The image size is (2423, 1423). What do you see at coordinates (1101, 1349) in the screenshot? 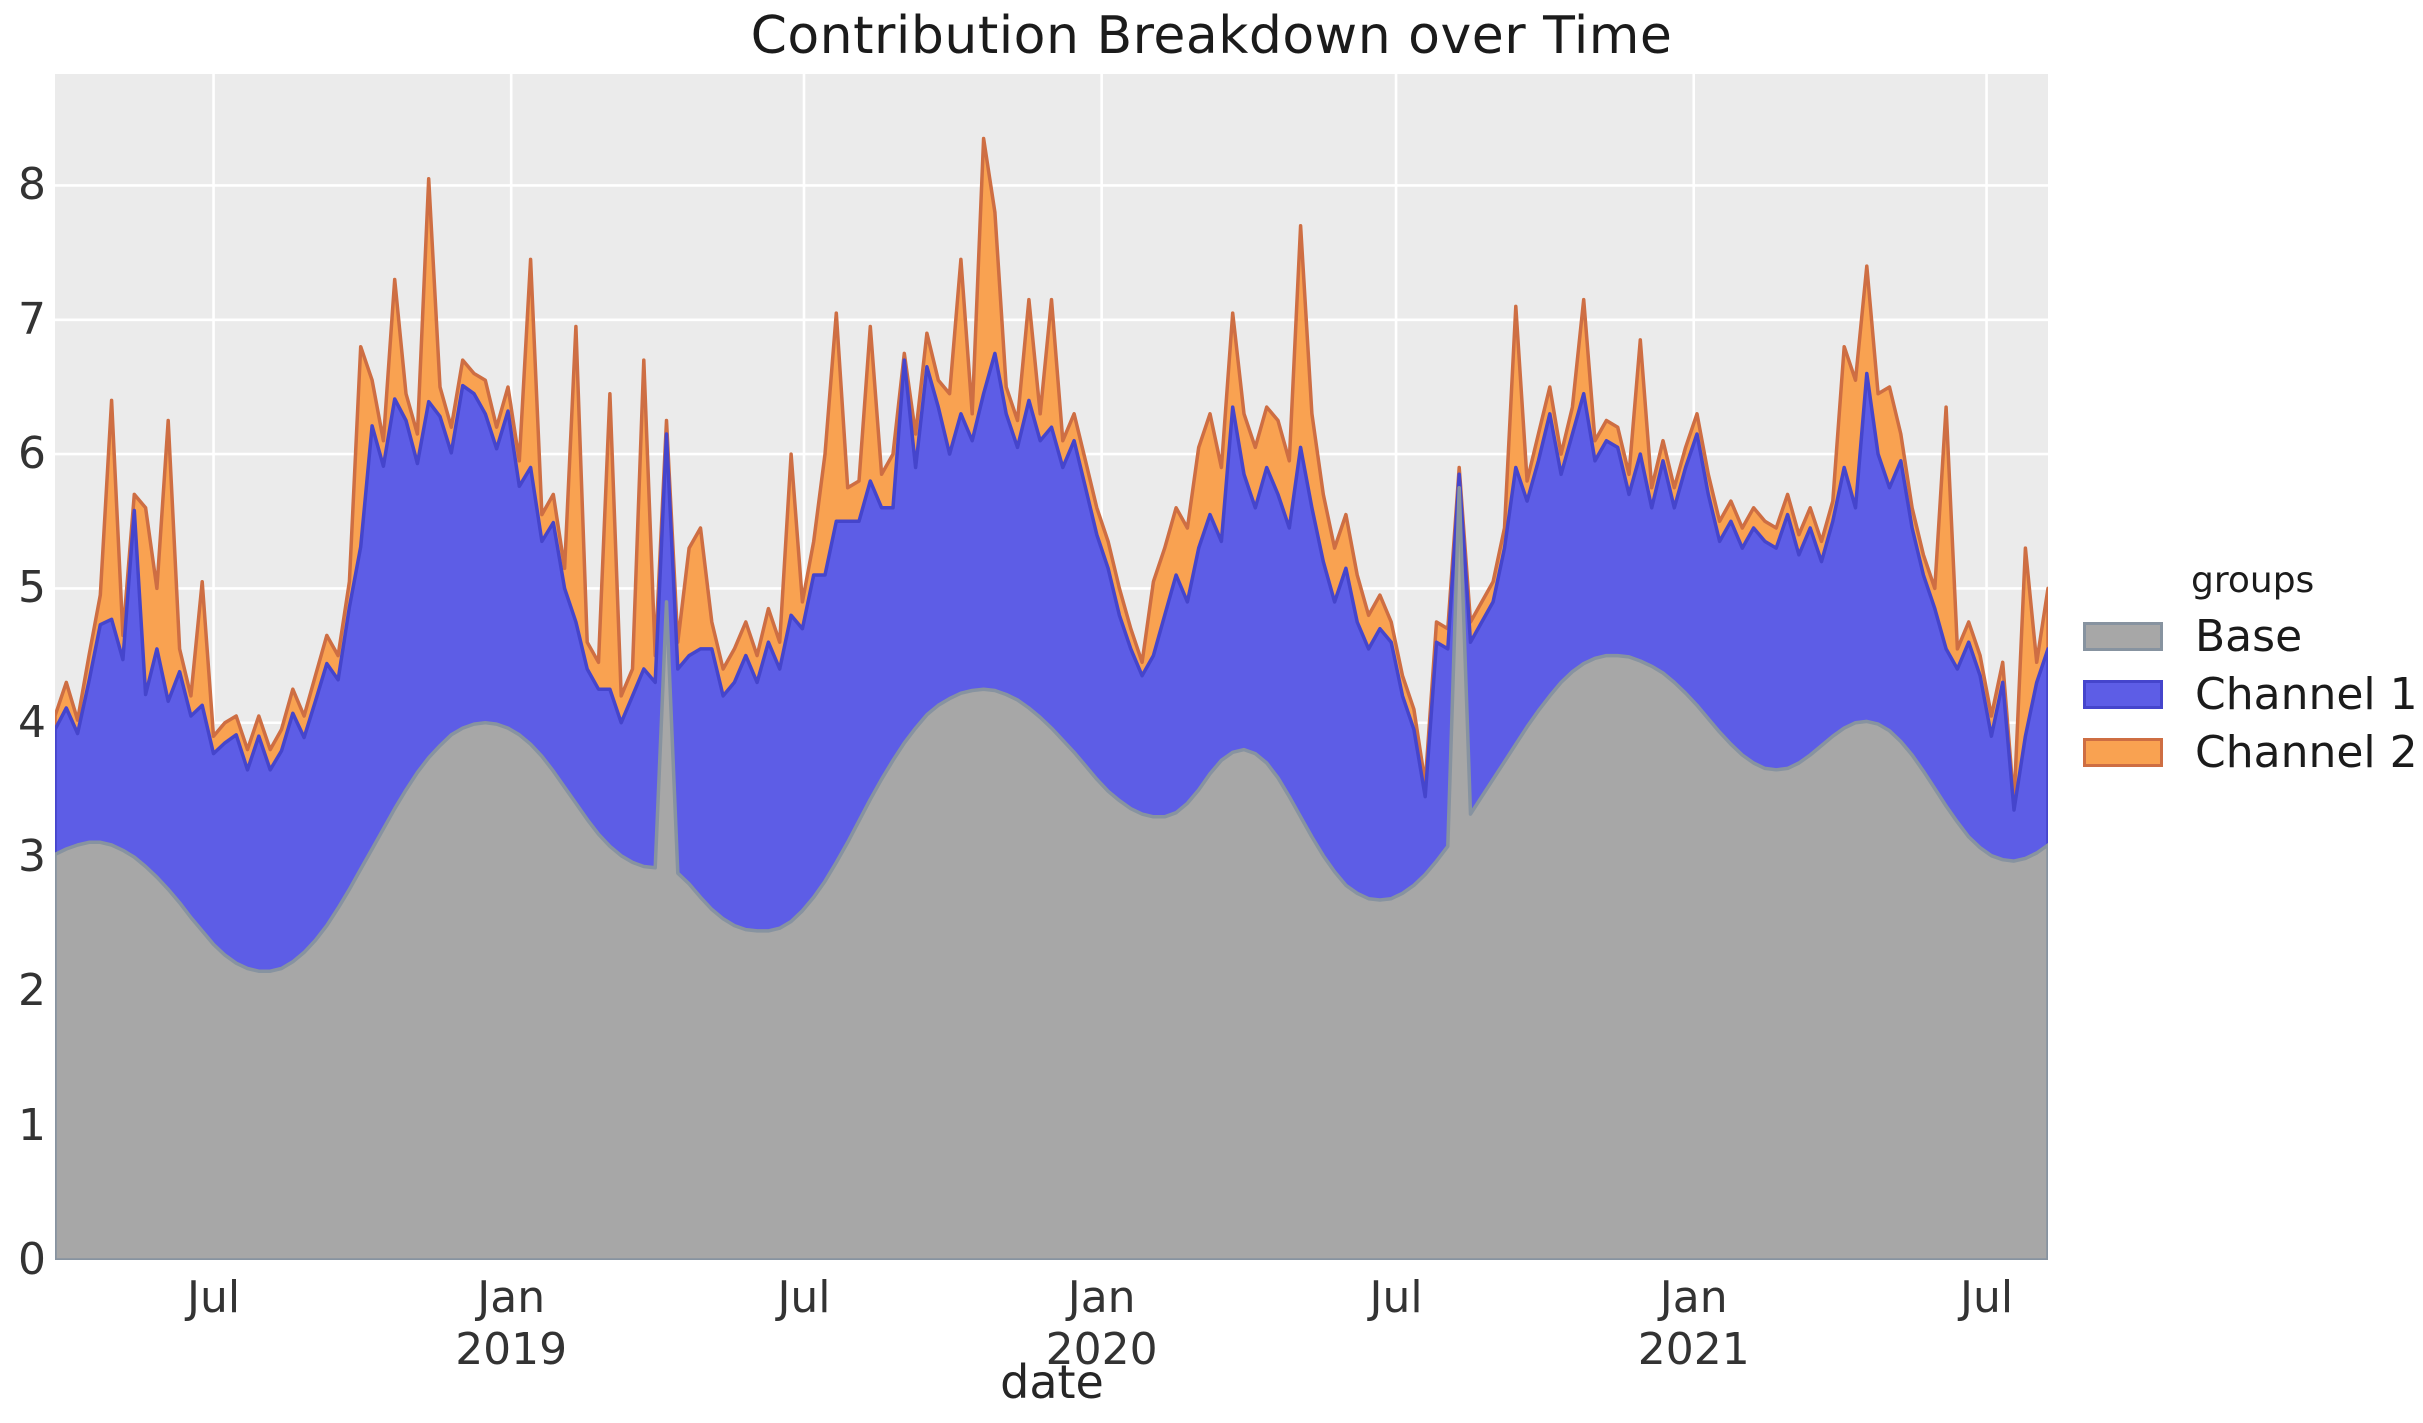
I see `x-tick-year: 2020` at bounding box center [1101, 1349].